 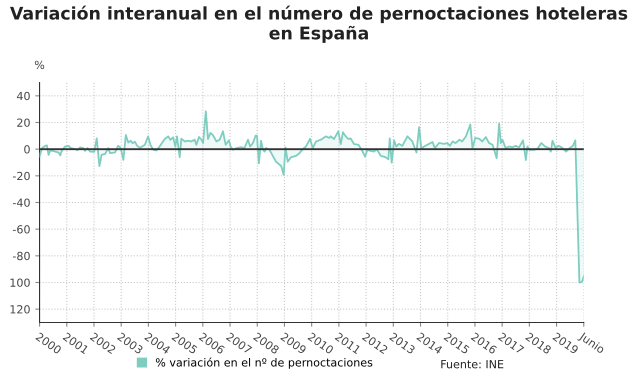 What do you see at coordinates (20, 309) in the screenshot?
I see `y-tick-label: 120` at bounding box center [20, 309].